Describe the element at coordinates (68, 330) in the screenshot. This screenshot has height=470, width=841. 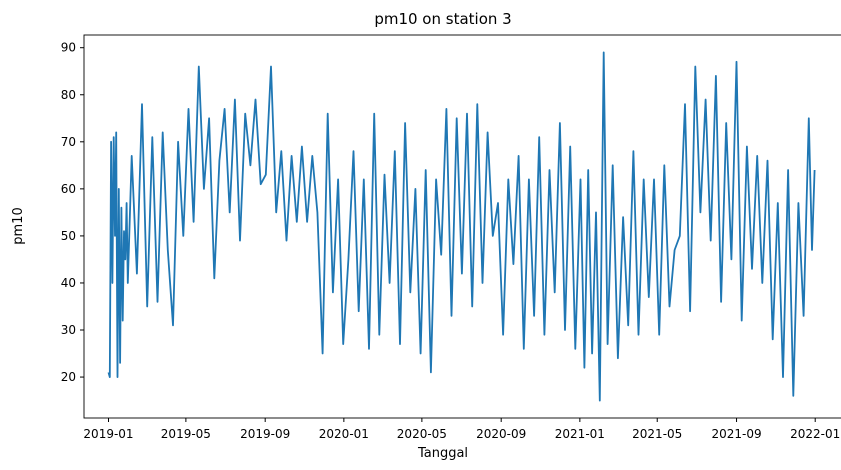
I see `y-tick-label: 30` at that location.